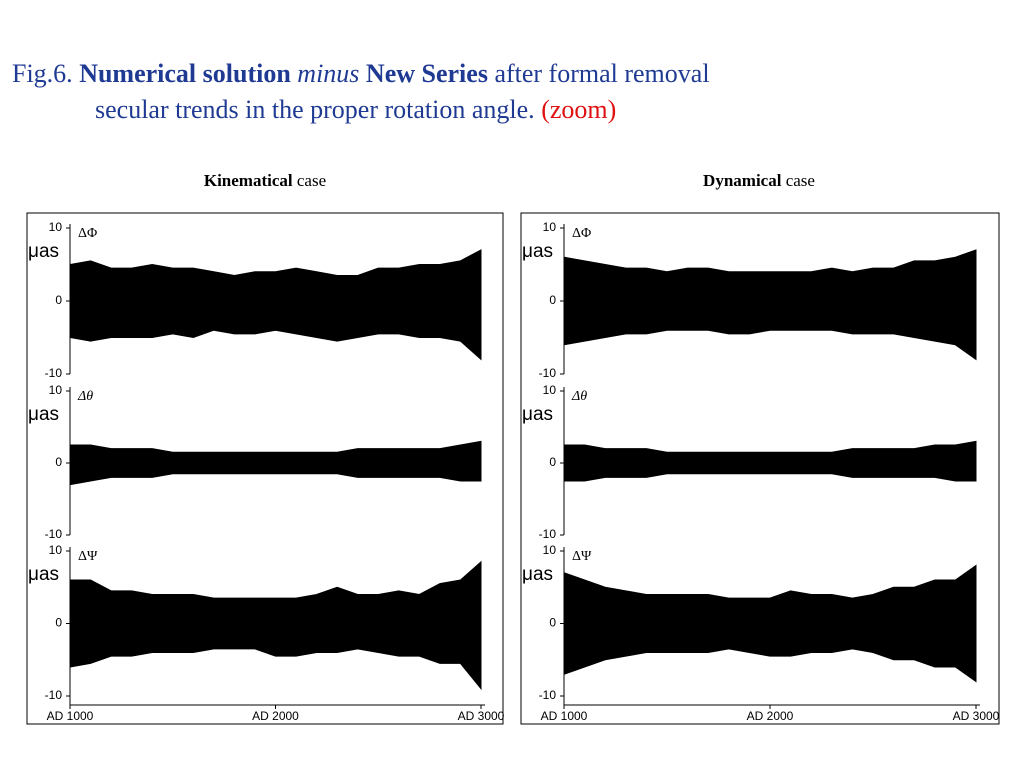 Image resolution: width=1024 pixels, height=768 pixels. I want to click on text: Kinematical, so click(248, 180).